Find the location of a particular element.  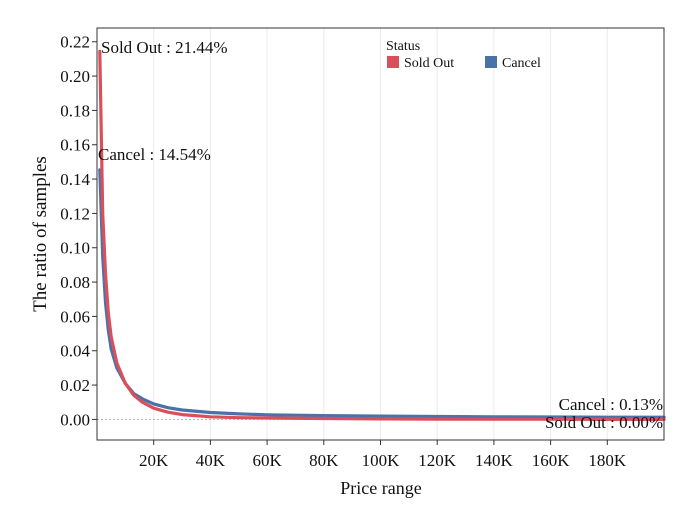

annotation-cancel-start: Cancel : 14.54% is located at coordinates (154, 154).